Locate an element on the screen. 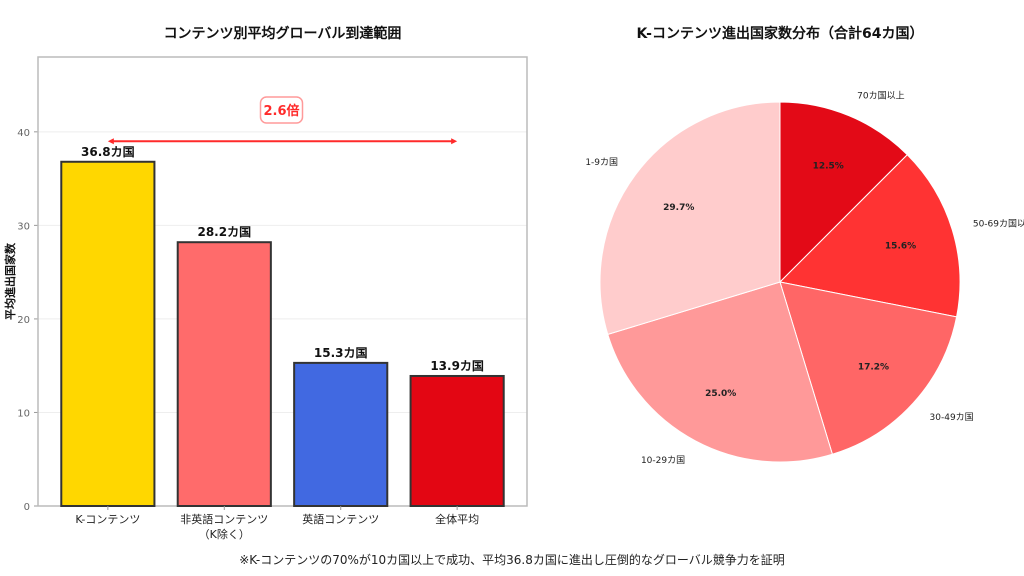 The height and width of the screenshot is (576, 1024). pie-pct-label: 25.0% is located at coordinates (720, 394).